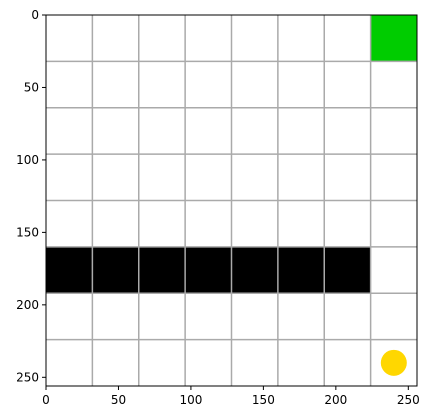  Describe the element at coordinates (393, 362) in the screenshot. I see `agent-token` at that location.